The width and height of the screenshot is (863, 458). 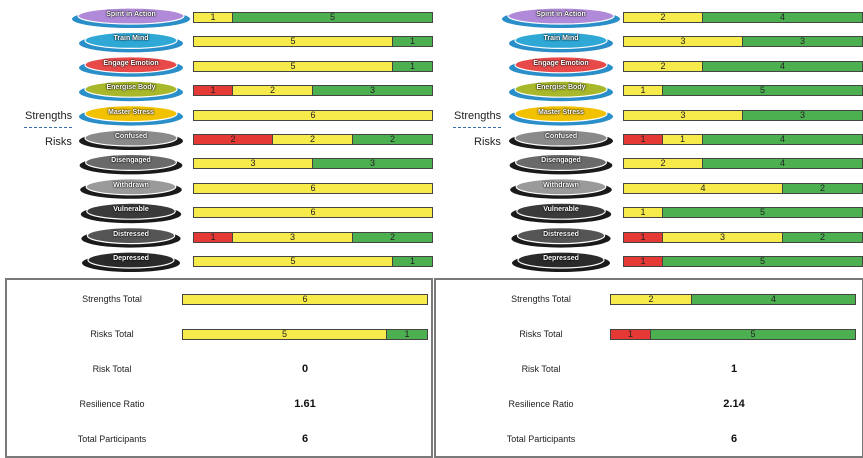 I want to click on bar-withdrawn-yellow-segment: 4, so click(x=703, y=188).